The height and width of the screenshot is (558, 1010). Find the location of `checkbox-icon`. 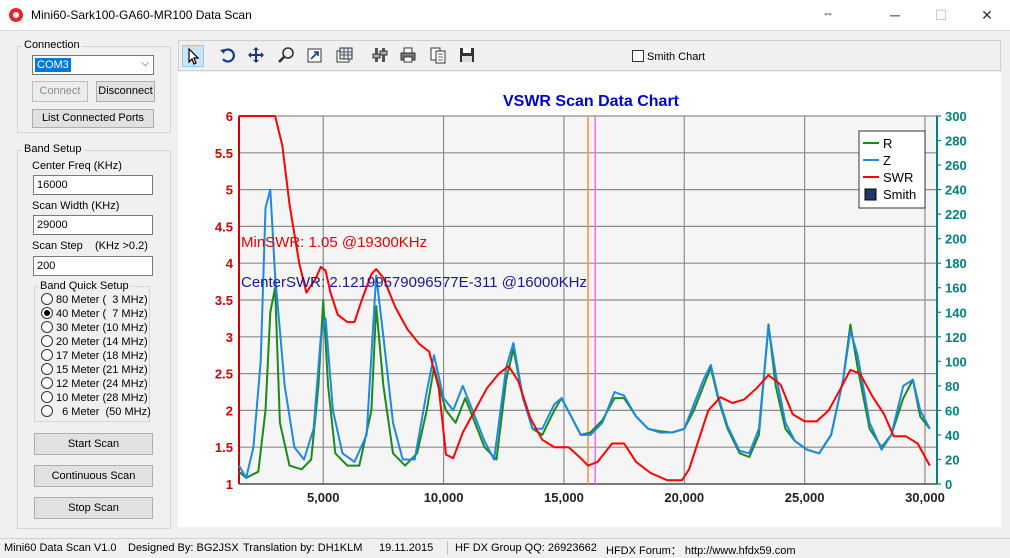

checkbox-icon is located at coordinates (638, 56).